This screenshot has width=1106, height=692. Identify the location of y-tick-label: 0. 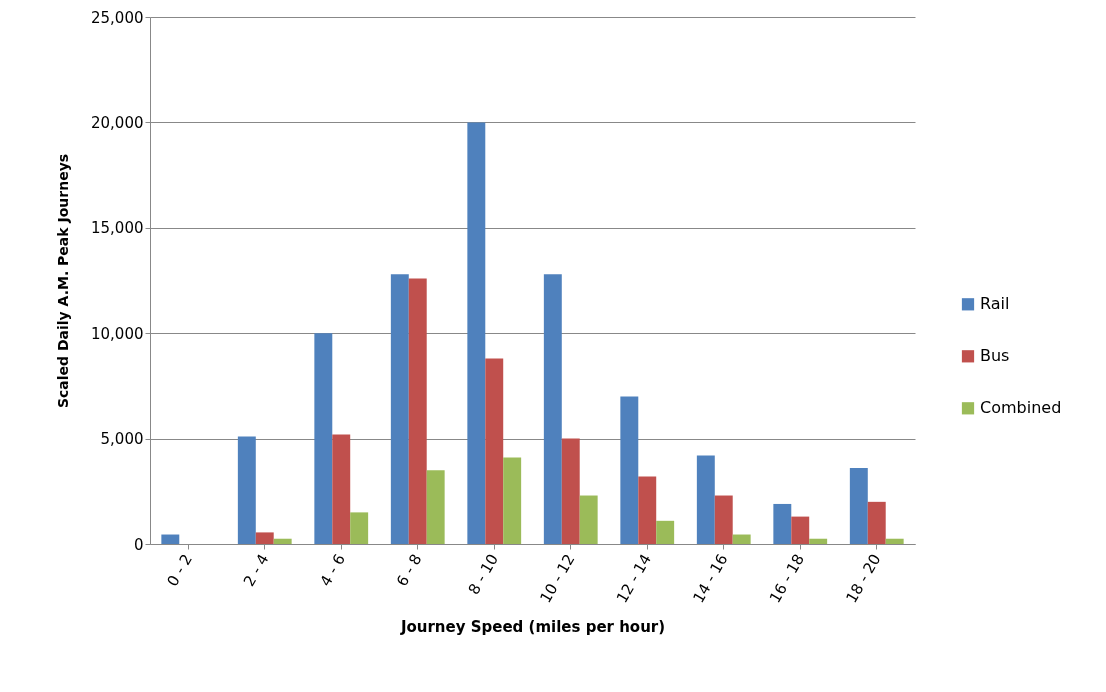
(138, 544).